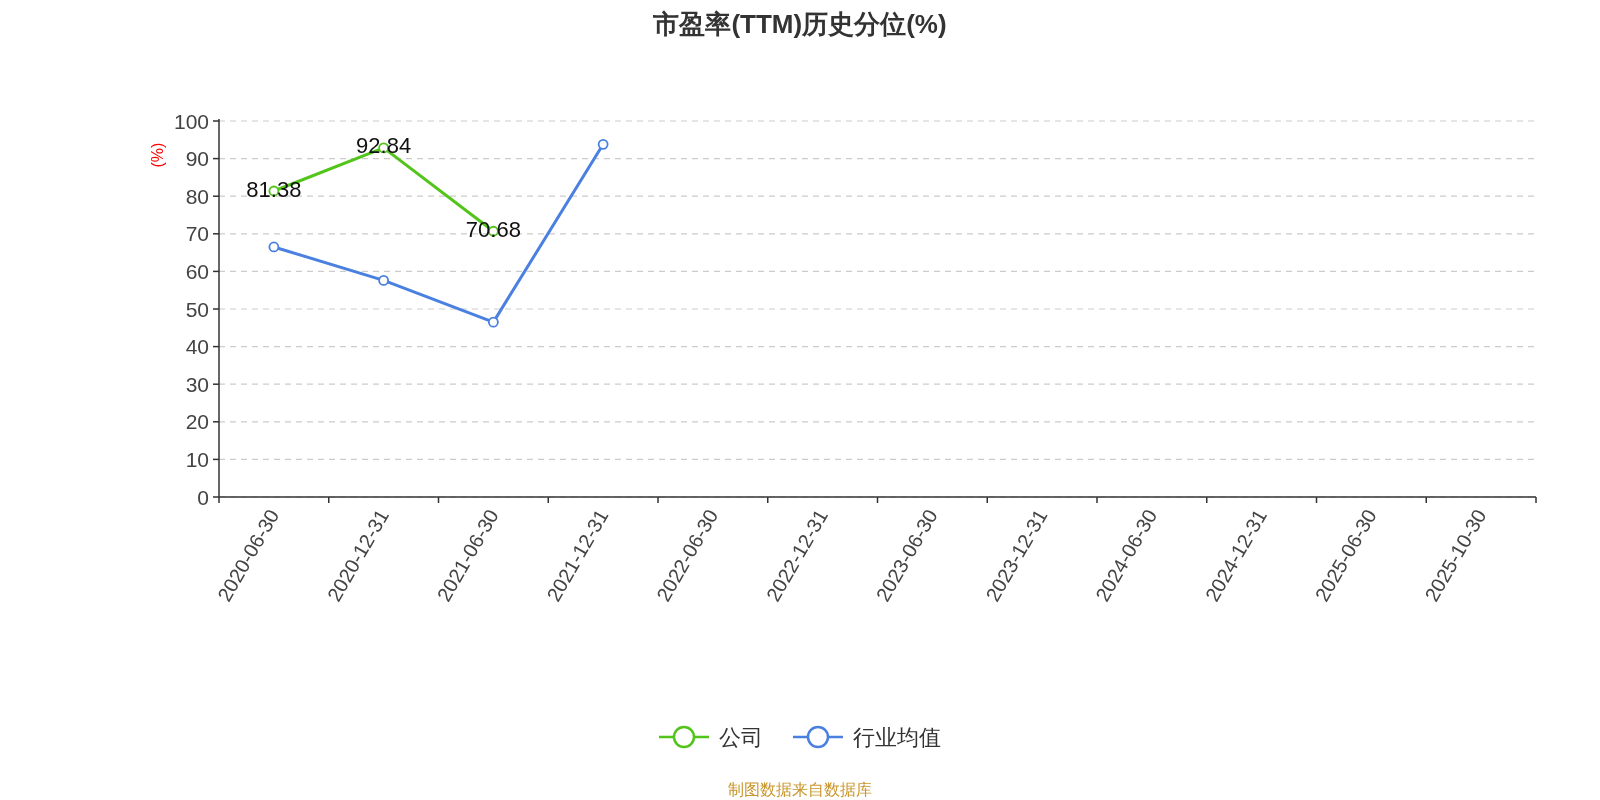 This screenshot has width=1600, height=800. Describe the element at coordinates (197, 309) in the screenshot. I see `y-tick-label: 50` at that location.